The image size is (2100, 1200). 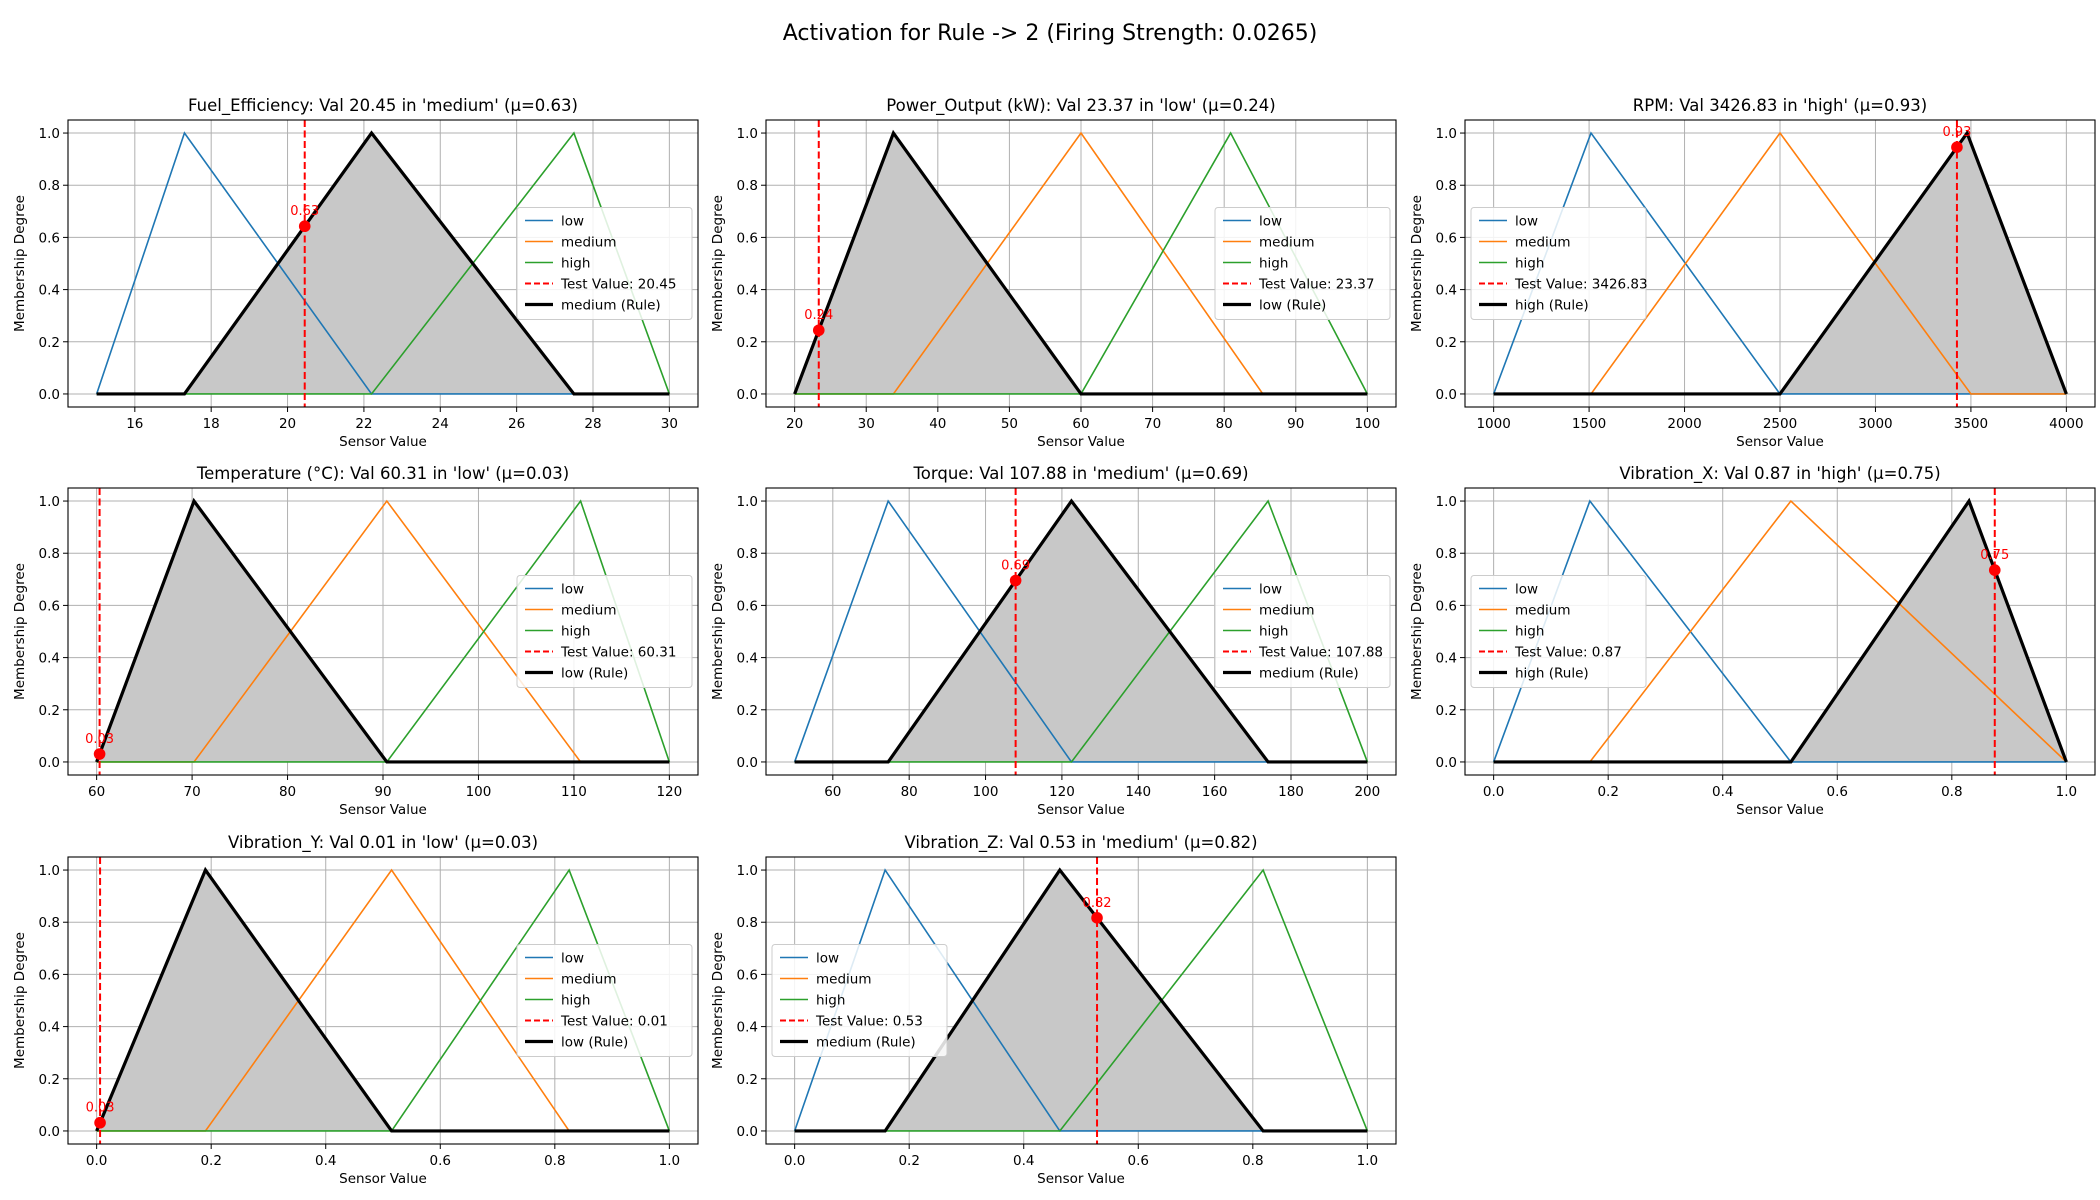 I want to click on x-tick-label: 120, so click(x=669, y=792).